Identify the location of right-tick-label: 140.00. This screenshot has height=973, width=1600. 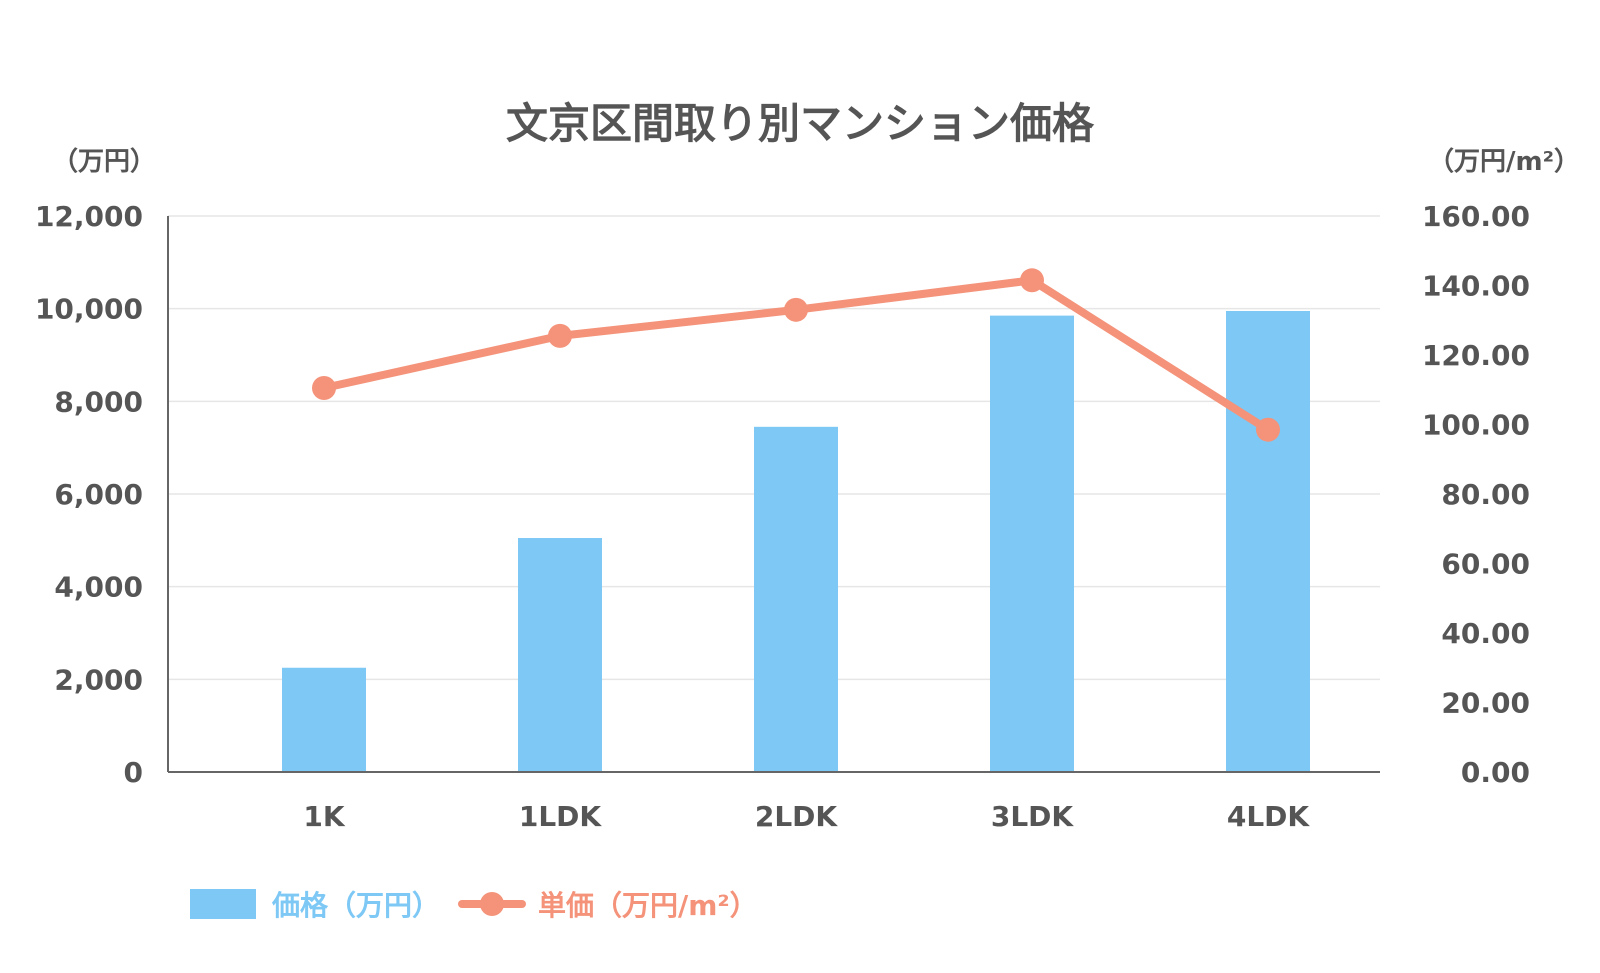
(1476, 286).